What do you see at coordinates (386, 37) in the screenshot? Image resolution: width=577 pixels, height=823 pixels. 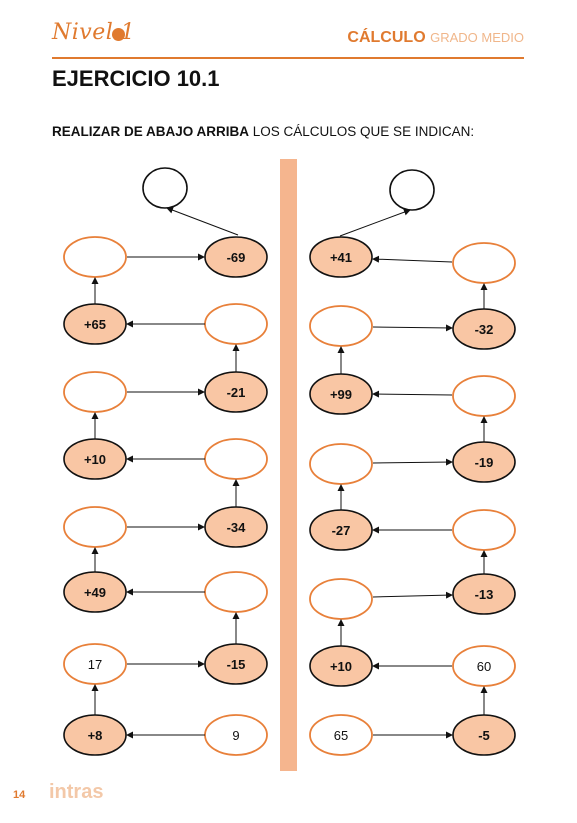 I see `section-title: CÁLCULO` at bounding box center [386, 37].